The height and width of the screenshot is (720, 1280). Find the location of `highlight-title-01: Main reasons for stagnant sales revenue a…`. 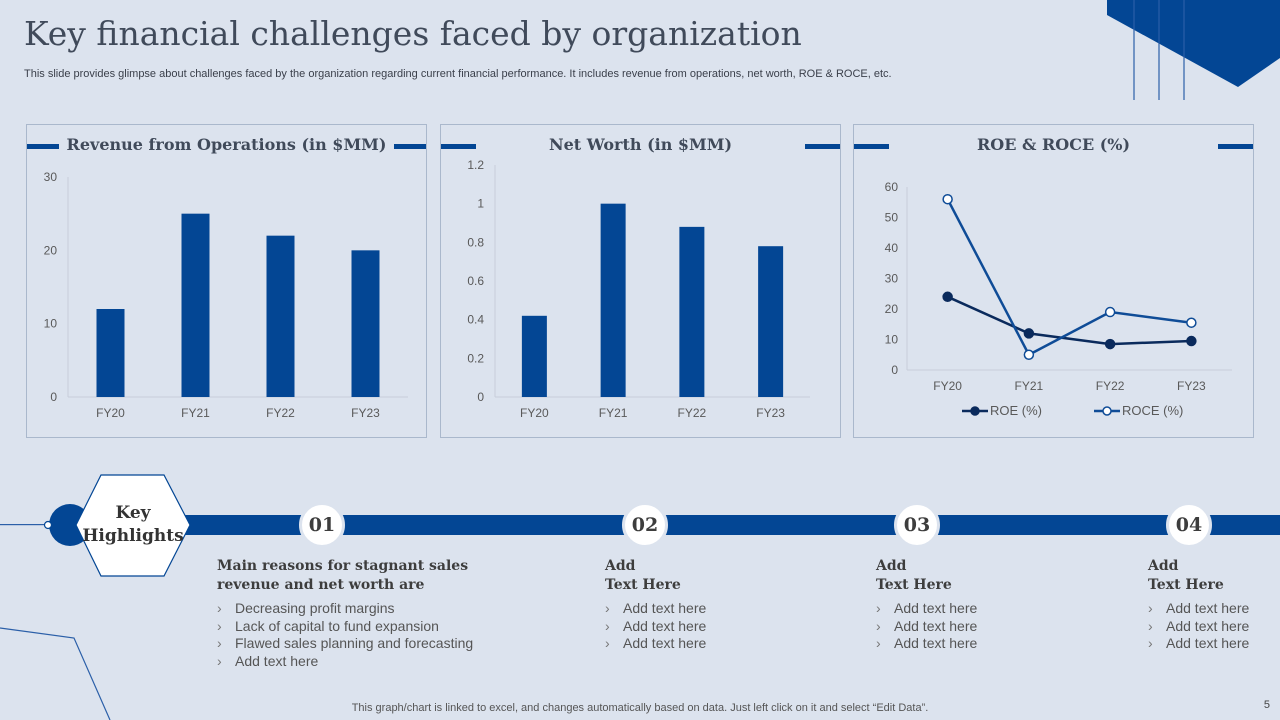

highlight-title-01: Main reasons for stagnant sales revenue a… is located at coordinates (343, 575).